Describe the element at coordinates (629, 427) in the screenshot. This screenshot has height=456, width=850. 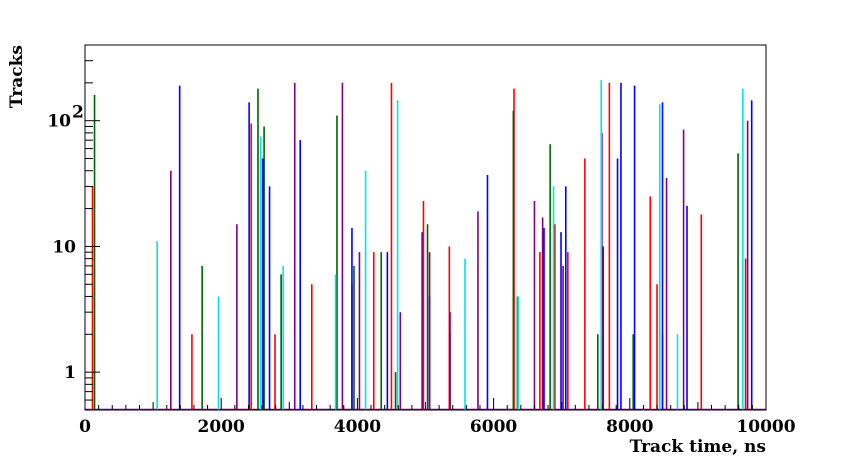
I see `x-tick-label: 8000` at that location.